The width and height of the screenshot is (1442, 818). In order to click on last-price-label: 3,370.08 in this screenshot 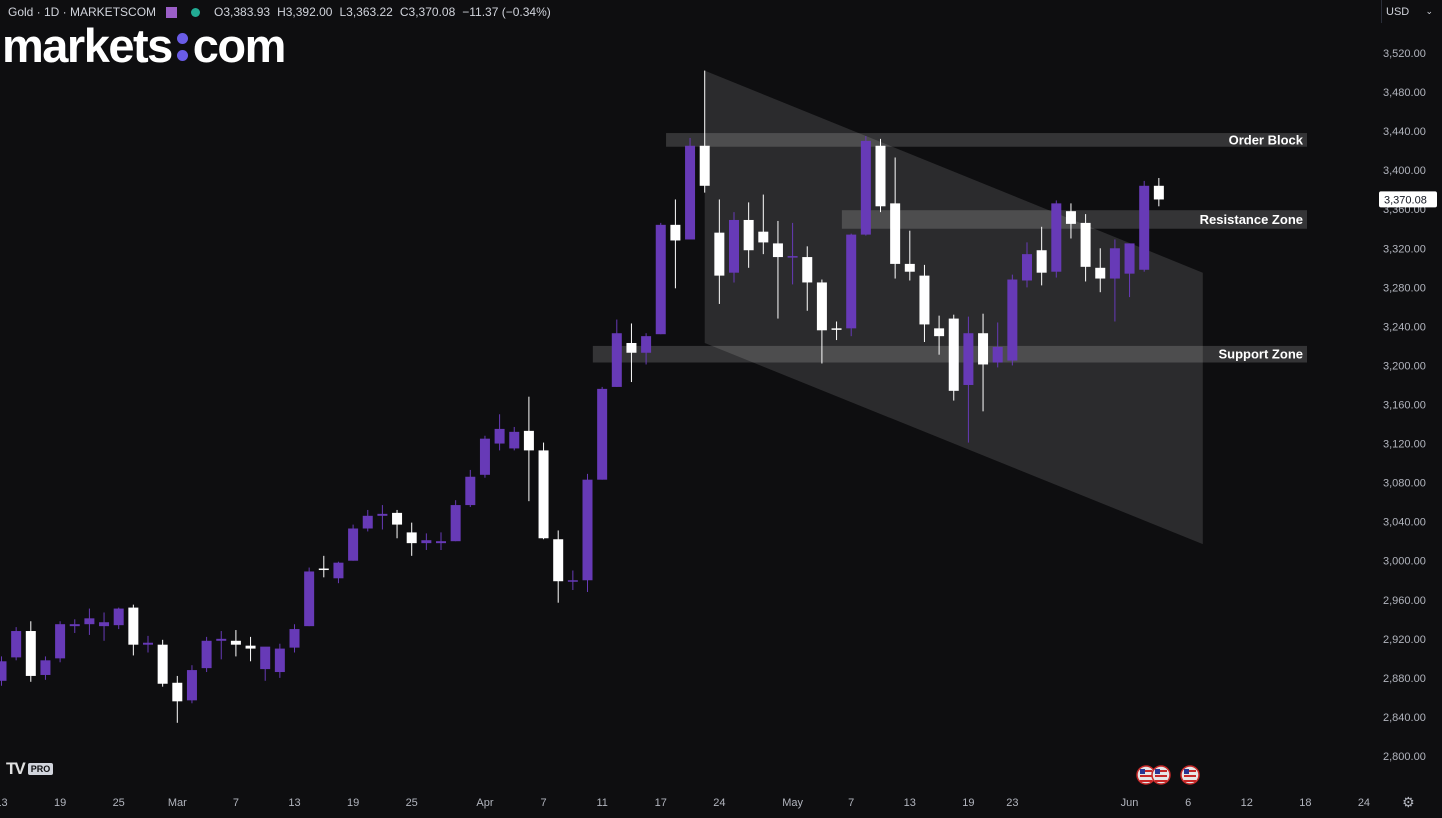, I will do `click(1405, 200)`.